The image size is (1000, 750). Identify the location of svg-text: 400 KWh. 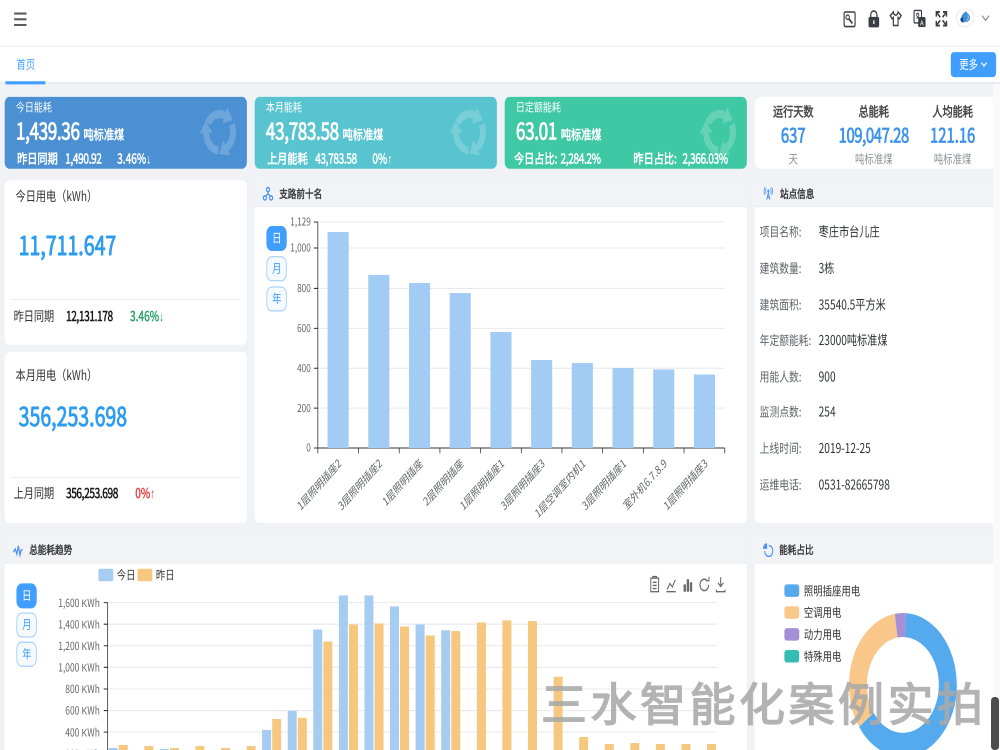
(83, 731).